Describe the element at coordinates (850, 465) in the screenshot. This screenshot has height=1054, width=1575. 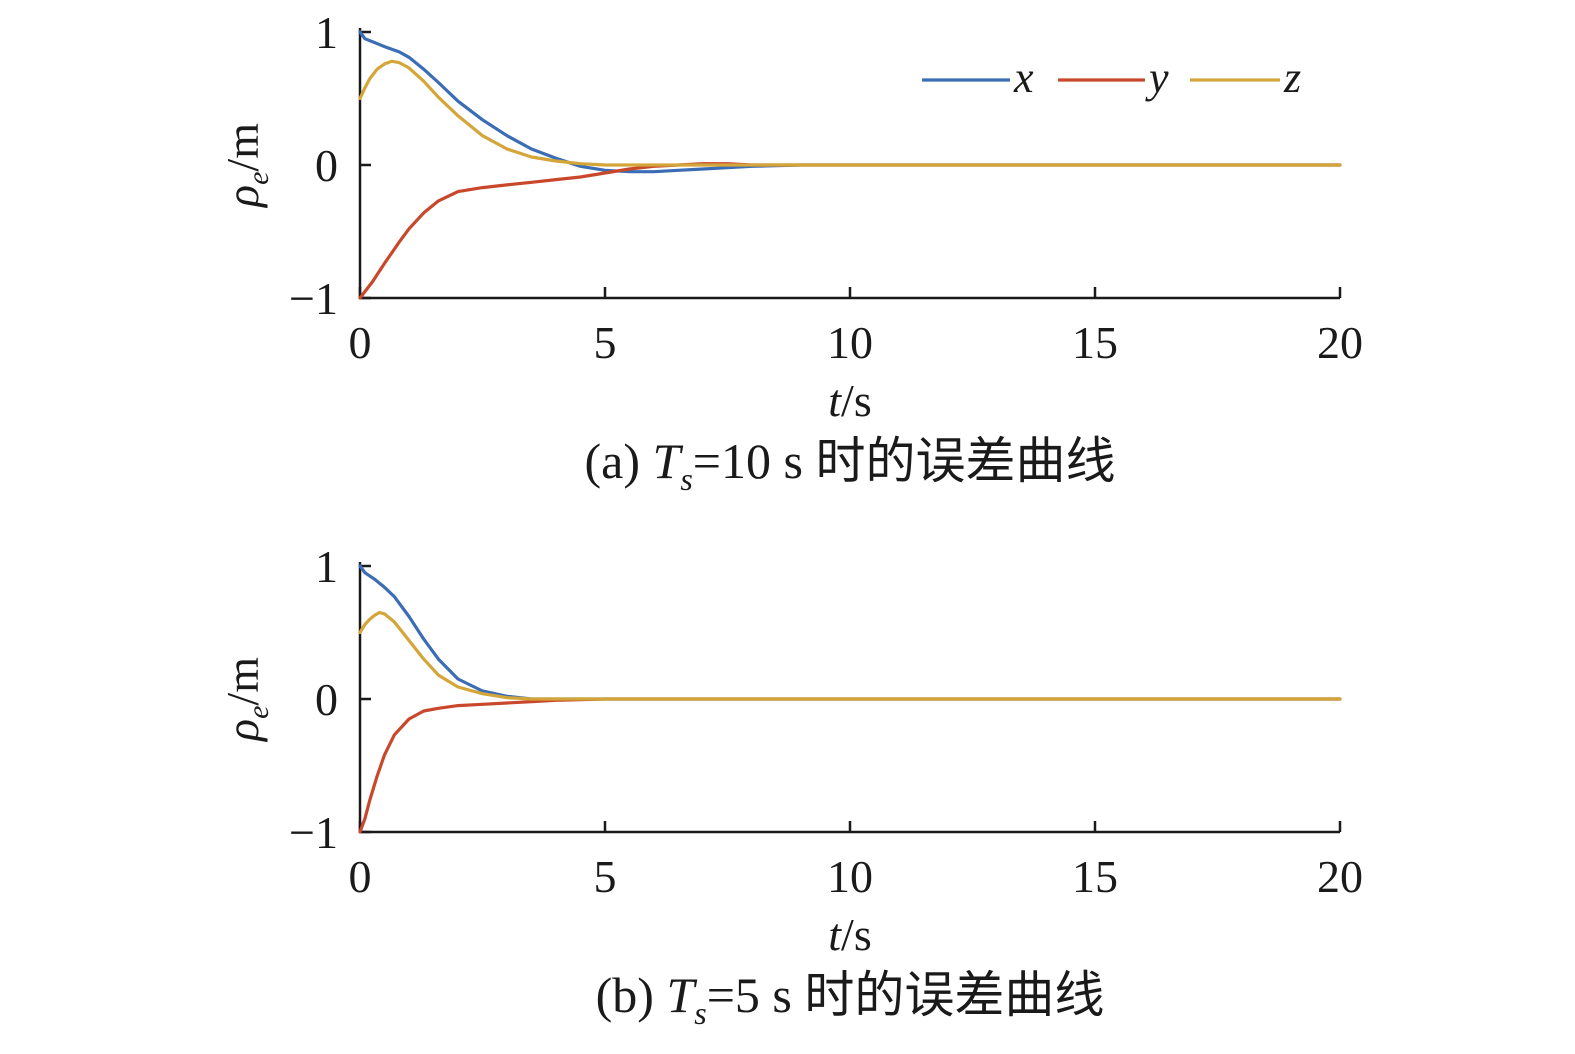
I see `panel-caption: (a) Ts=10 s 时的误差曲线` at that location.